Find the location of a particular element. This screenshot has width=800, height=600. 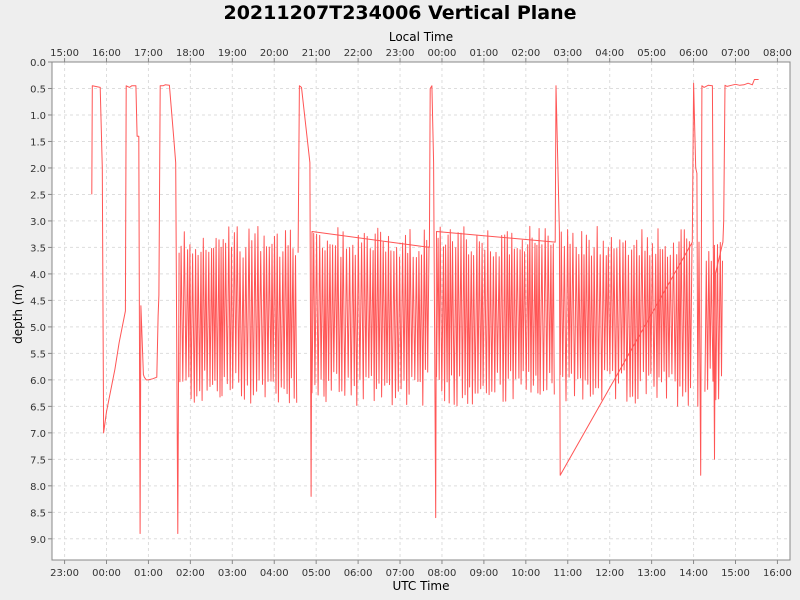

utc-tick-label: 04:00 is located at coordinates (274, 573).